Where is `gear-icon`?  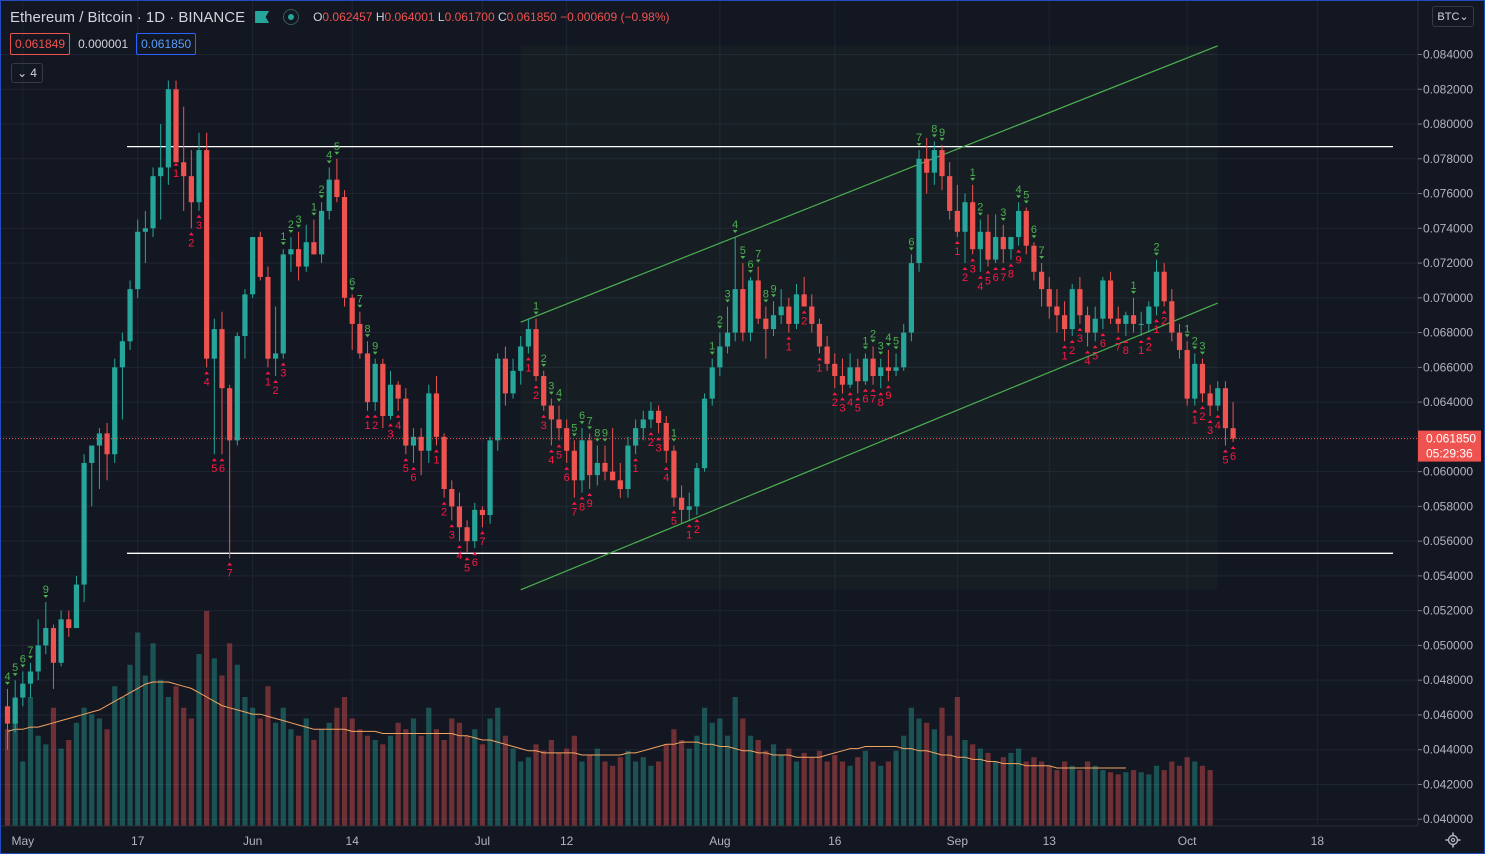
gear-icon is located at coordinates (1453, 840).